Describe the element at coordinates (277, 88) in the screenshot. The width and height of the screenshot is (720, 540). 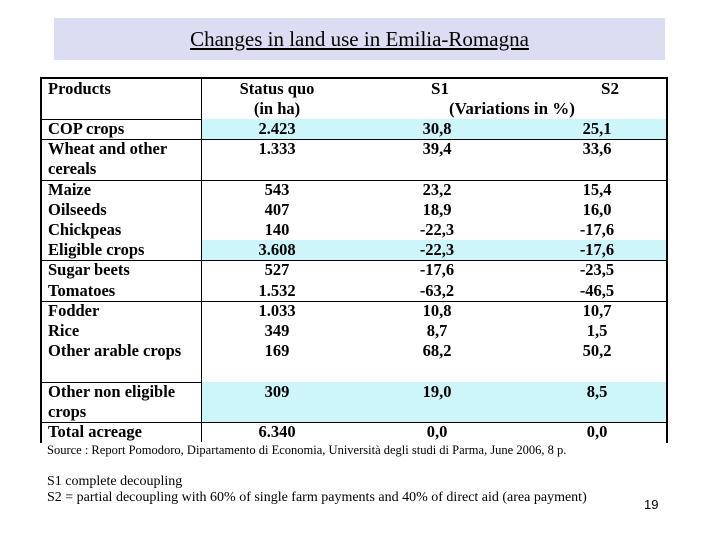
I see `header-status-line1: Status quo` at that location.